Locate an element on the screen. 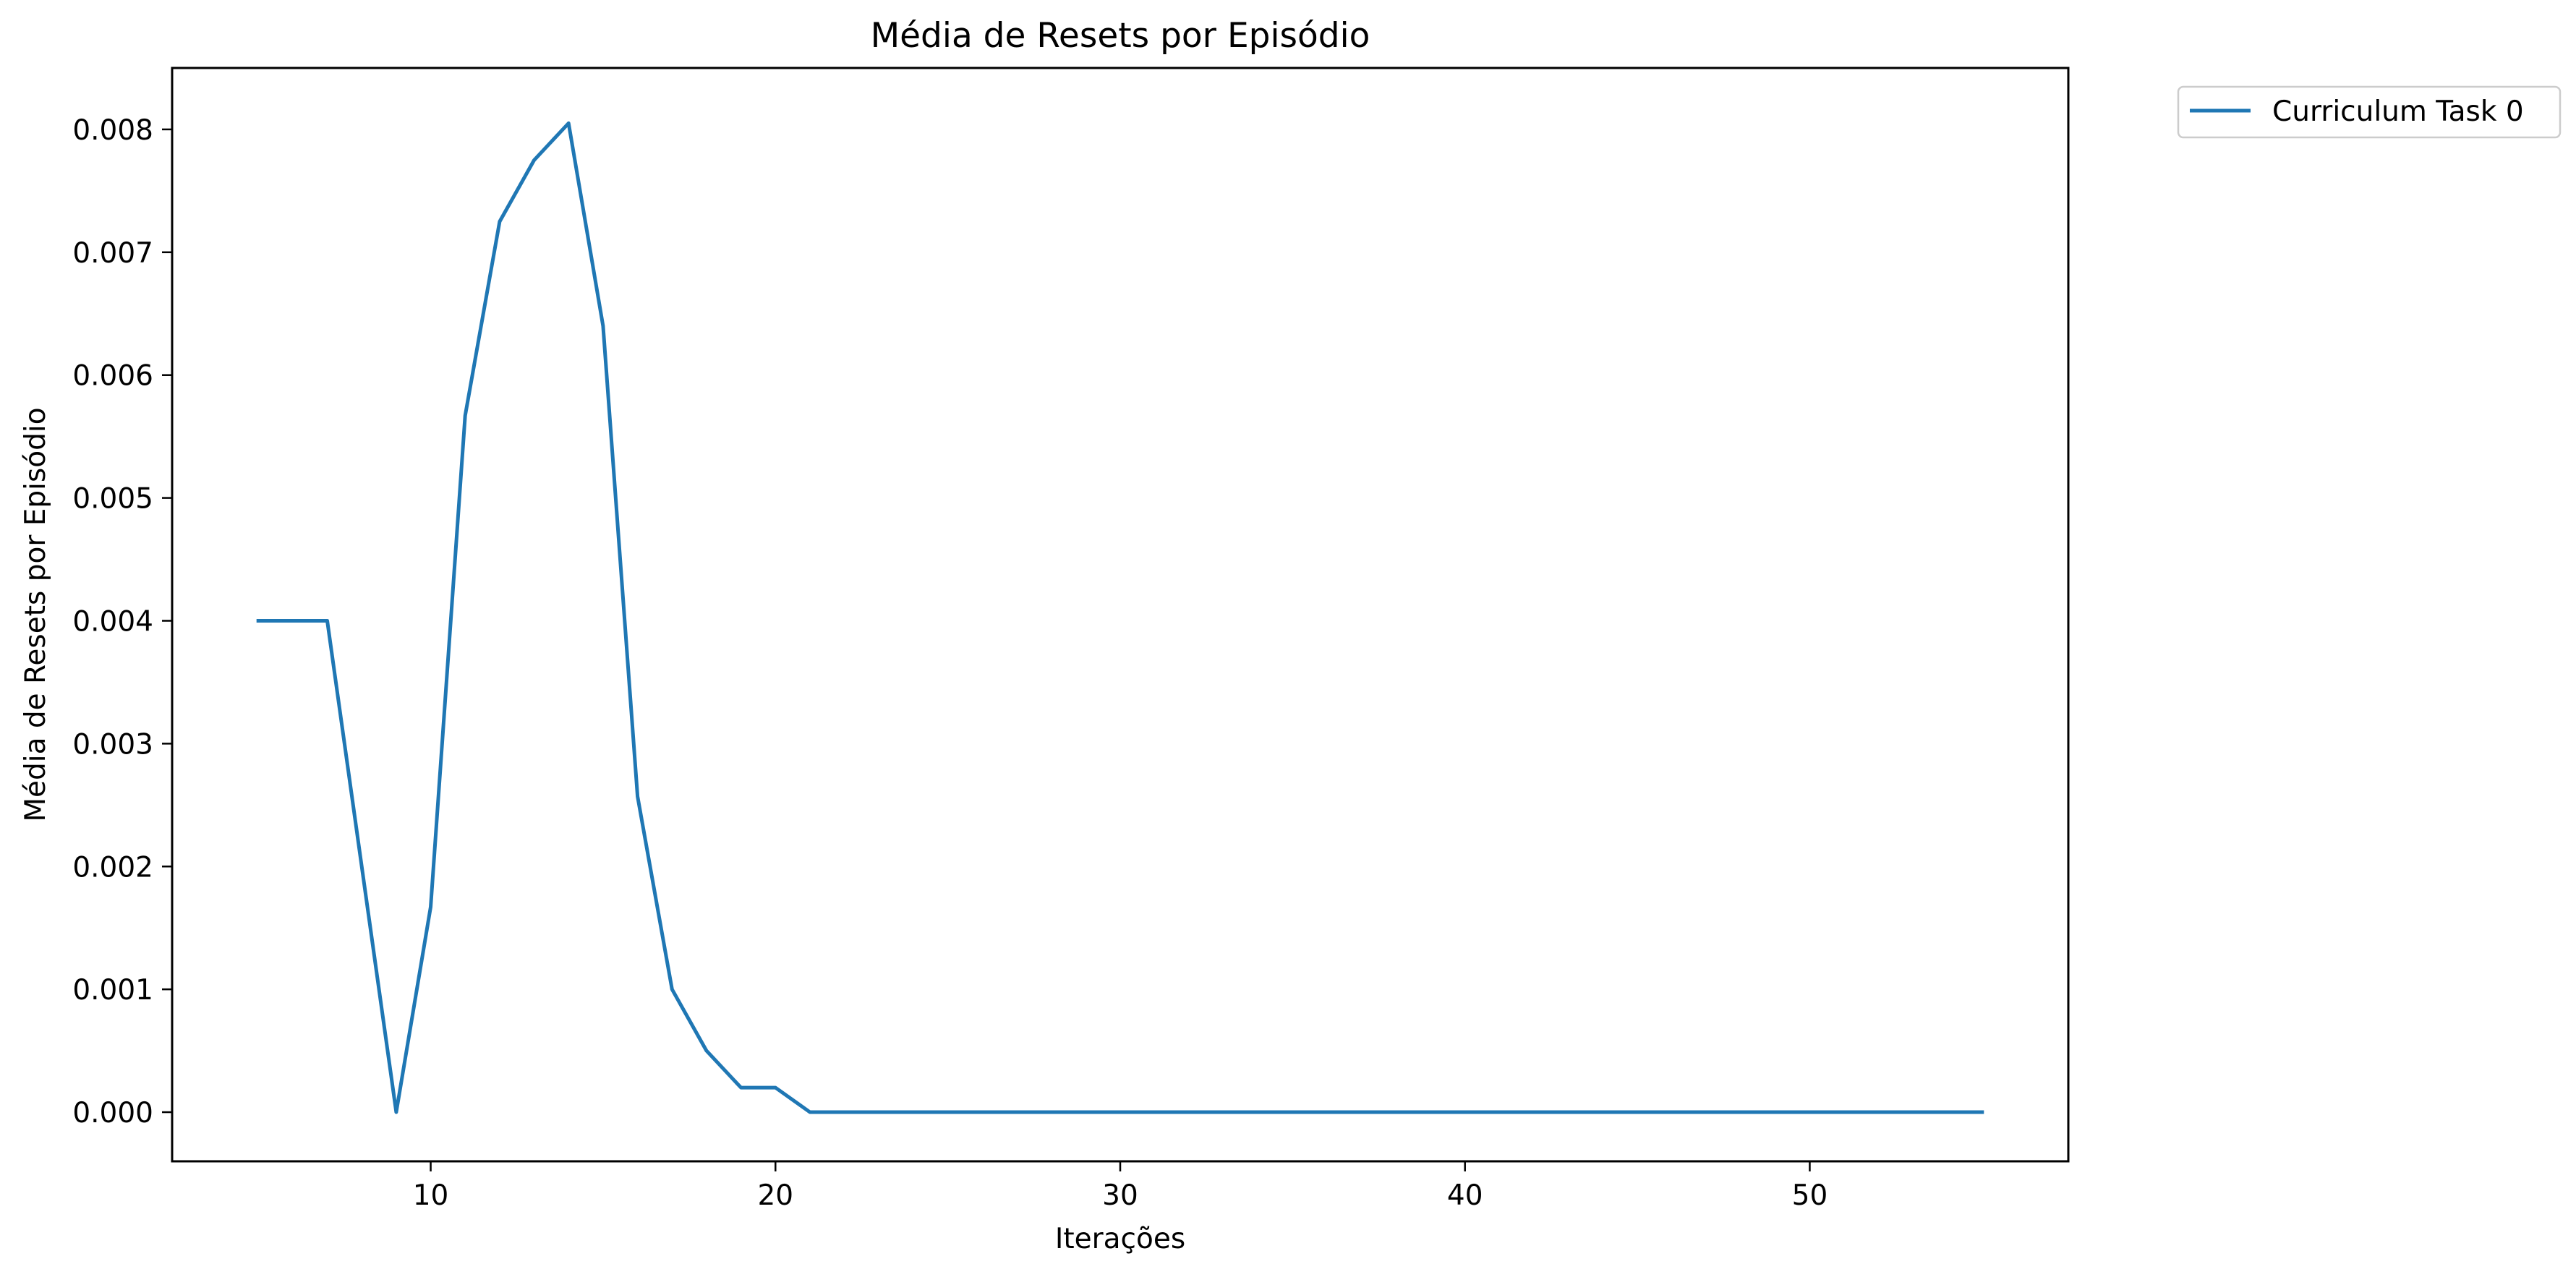 The width and height of the screenshot is (2576, 1277). y-tick-label: 0.006 is located at coordinates (112, 376).